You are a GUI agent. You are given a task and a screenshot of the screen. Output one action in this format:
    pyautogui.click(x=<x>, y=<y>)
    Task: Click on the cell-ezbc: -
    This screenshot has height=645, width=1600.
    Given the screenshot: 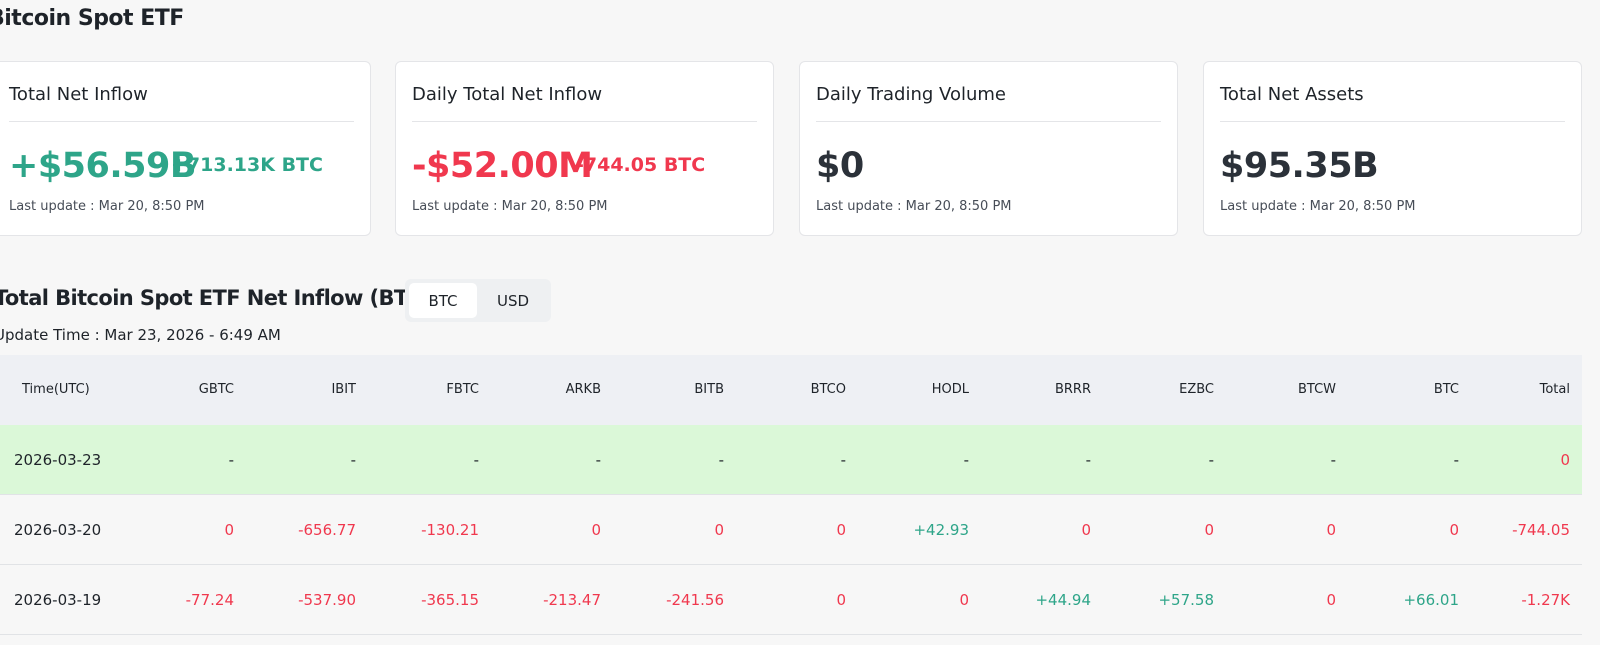 What is the action you would take?
    pyautogui.click(x=1211, y=460)
    